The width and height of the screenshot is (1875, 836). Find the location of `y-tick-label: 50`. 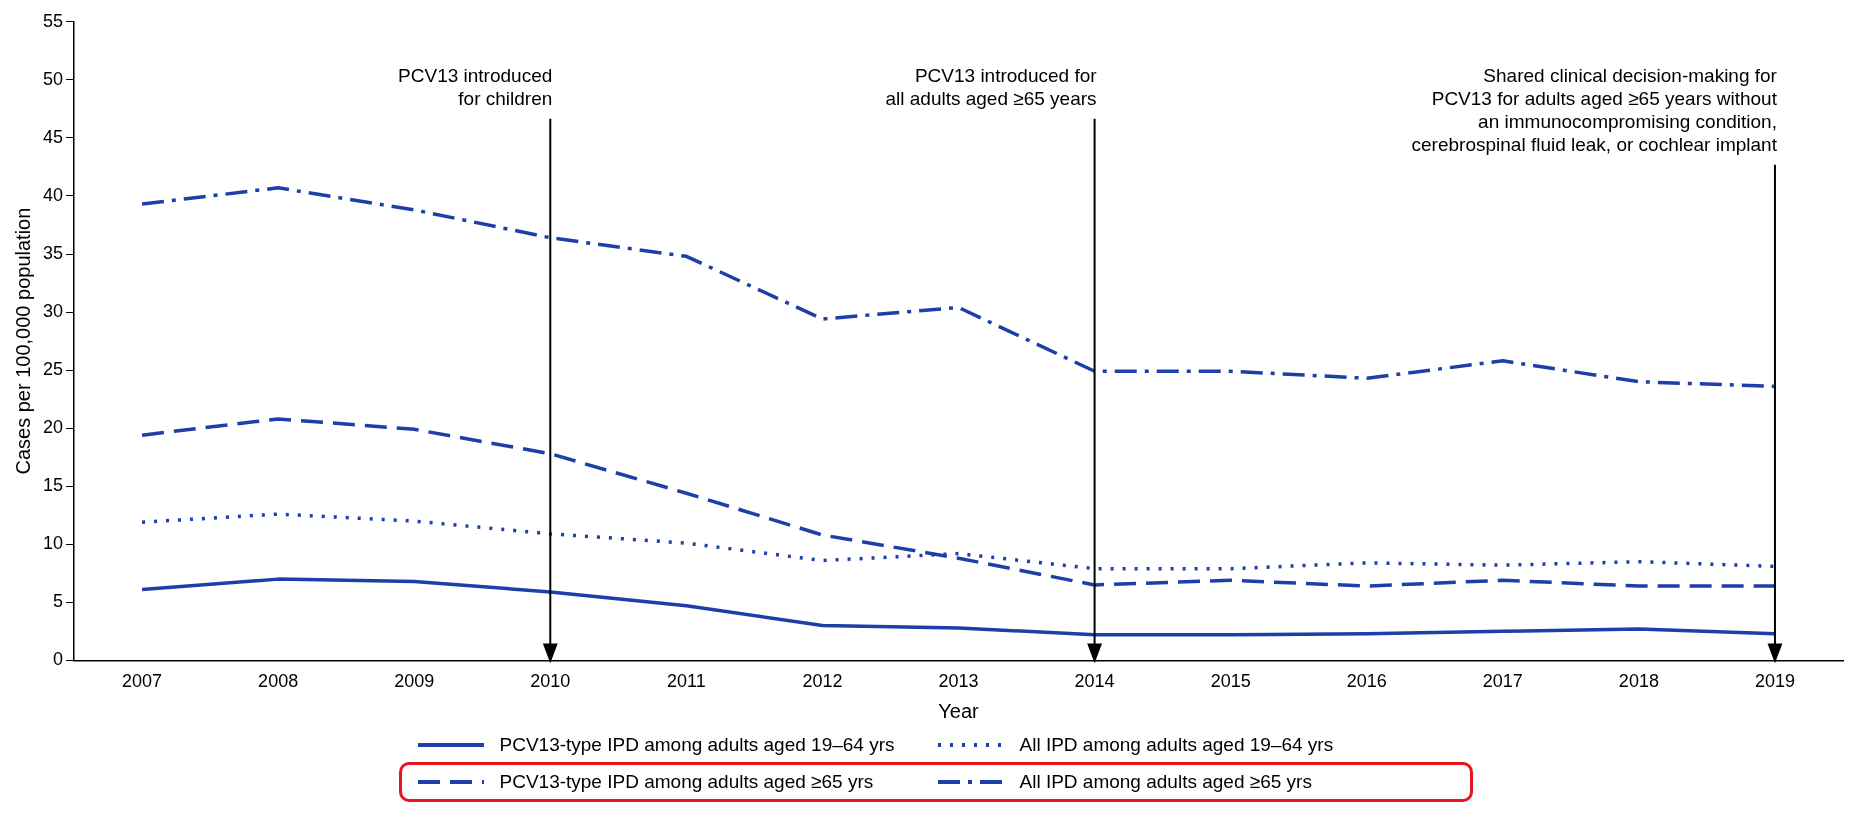

y-tick-label: 50 is located at coordinates (53, 78).